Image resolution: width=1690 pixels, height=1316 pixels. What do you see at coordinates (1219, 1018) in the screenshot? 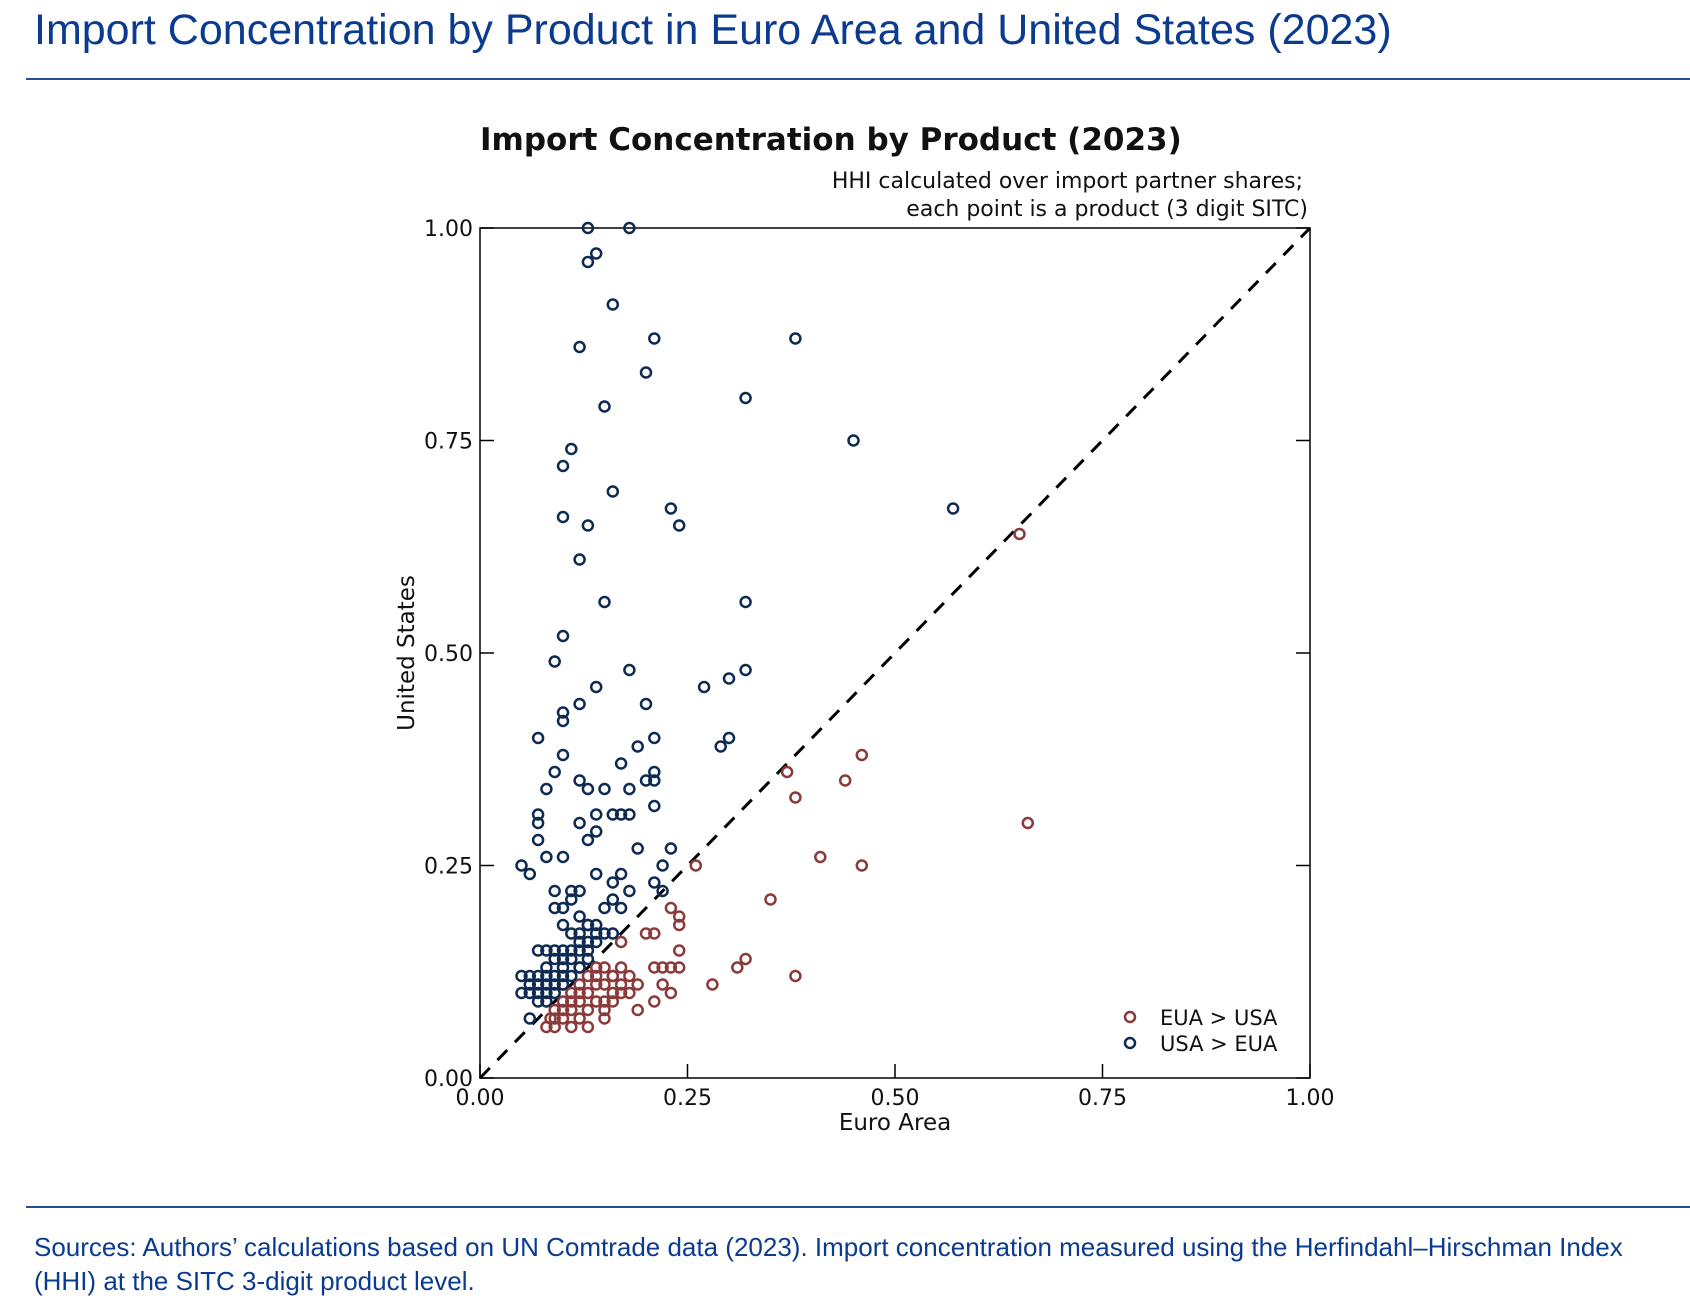
I see `legend-label-eua: EUA > USA` at bounding box center [1219, 1018].